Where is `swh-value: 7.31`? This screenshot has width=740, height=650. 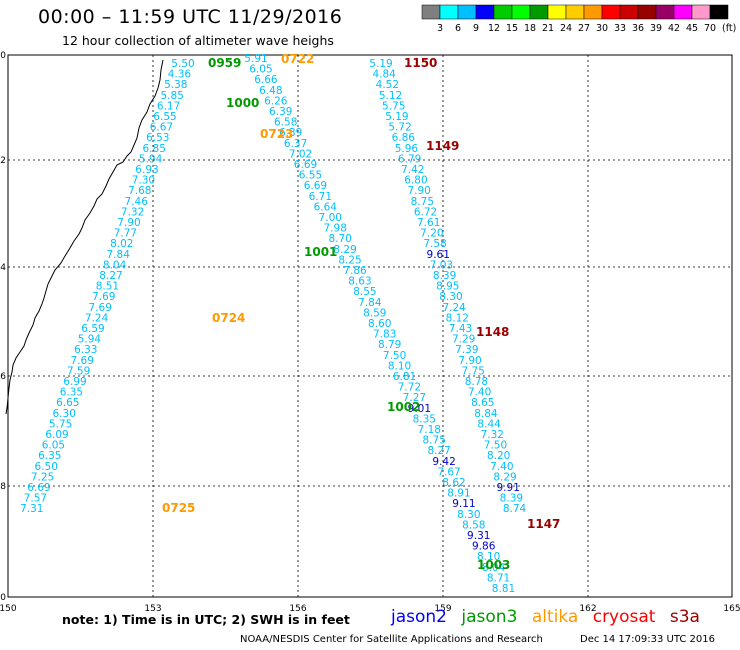 swh-value: 7.31 is located at coordinates (31, 509).